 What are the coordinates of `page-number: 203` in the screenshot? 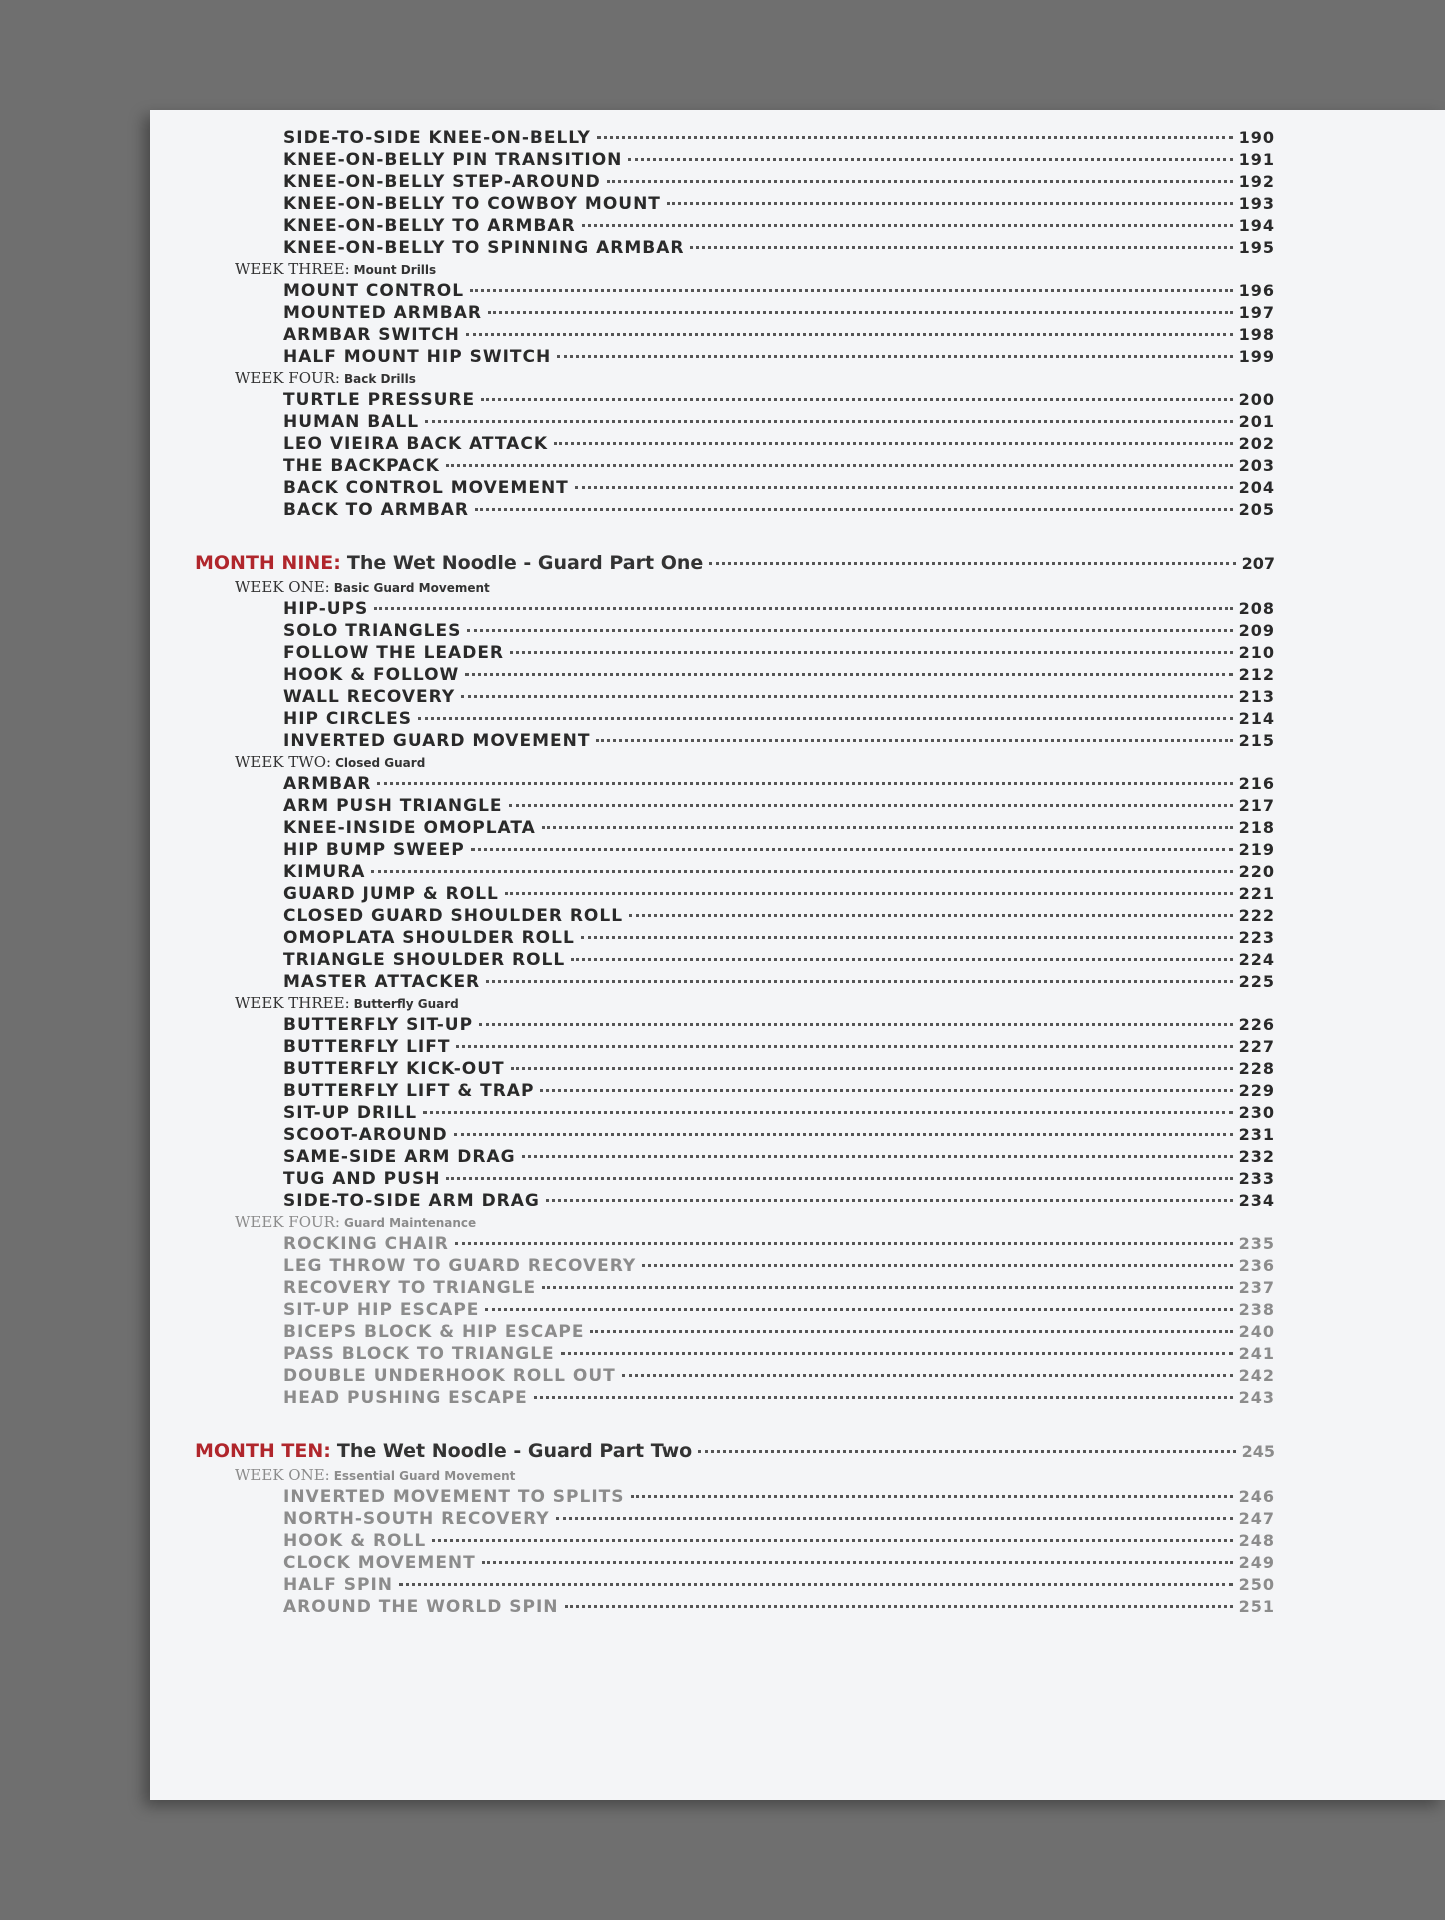 It's located at (1256, 465).